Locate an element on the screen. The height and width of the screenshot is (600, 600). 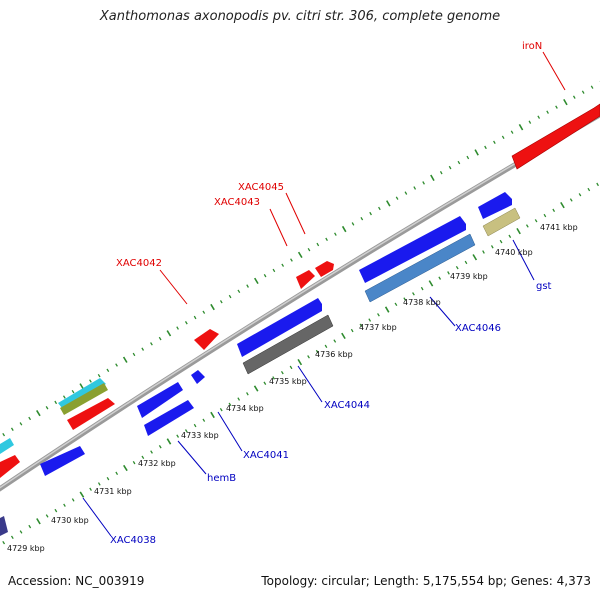
feature-navy-left is located at coordinates (4, 526).